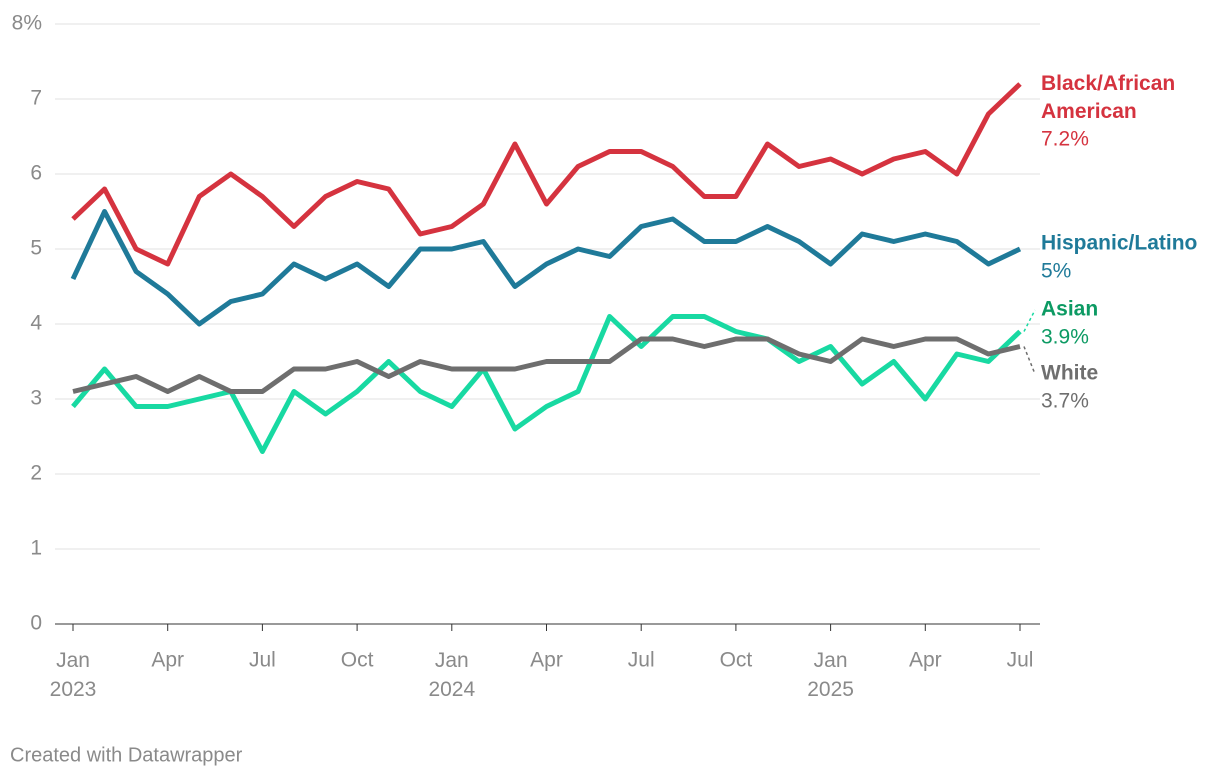 This screenshot has height=780, width=1220. Describe the element at coordinates (126, 755) in the screenshot. I see `footer: Created with Datawrapper` at that location.